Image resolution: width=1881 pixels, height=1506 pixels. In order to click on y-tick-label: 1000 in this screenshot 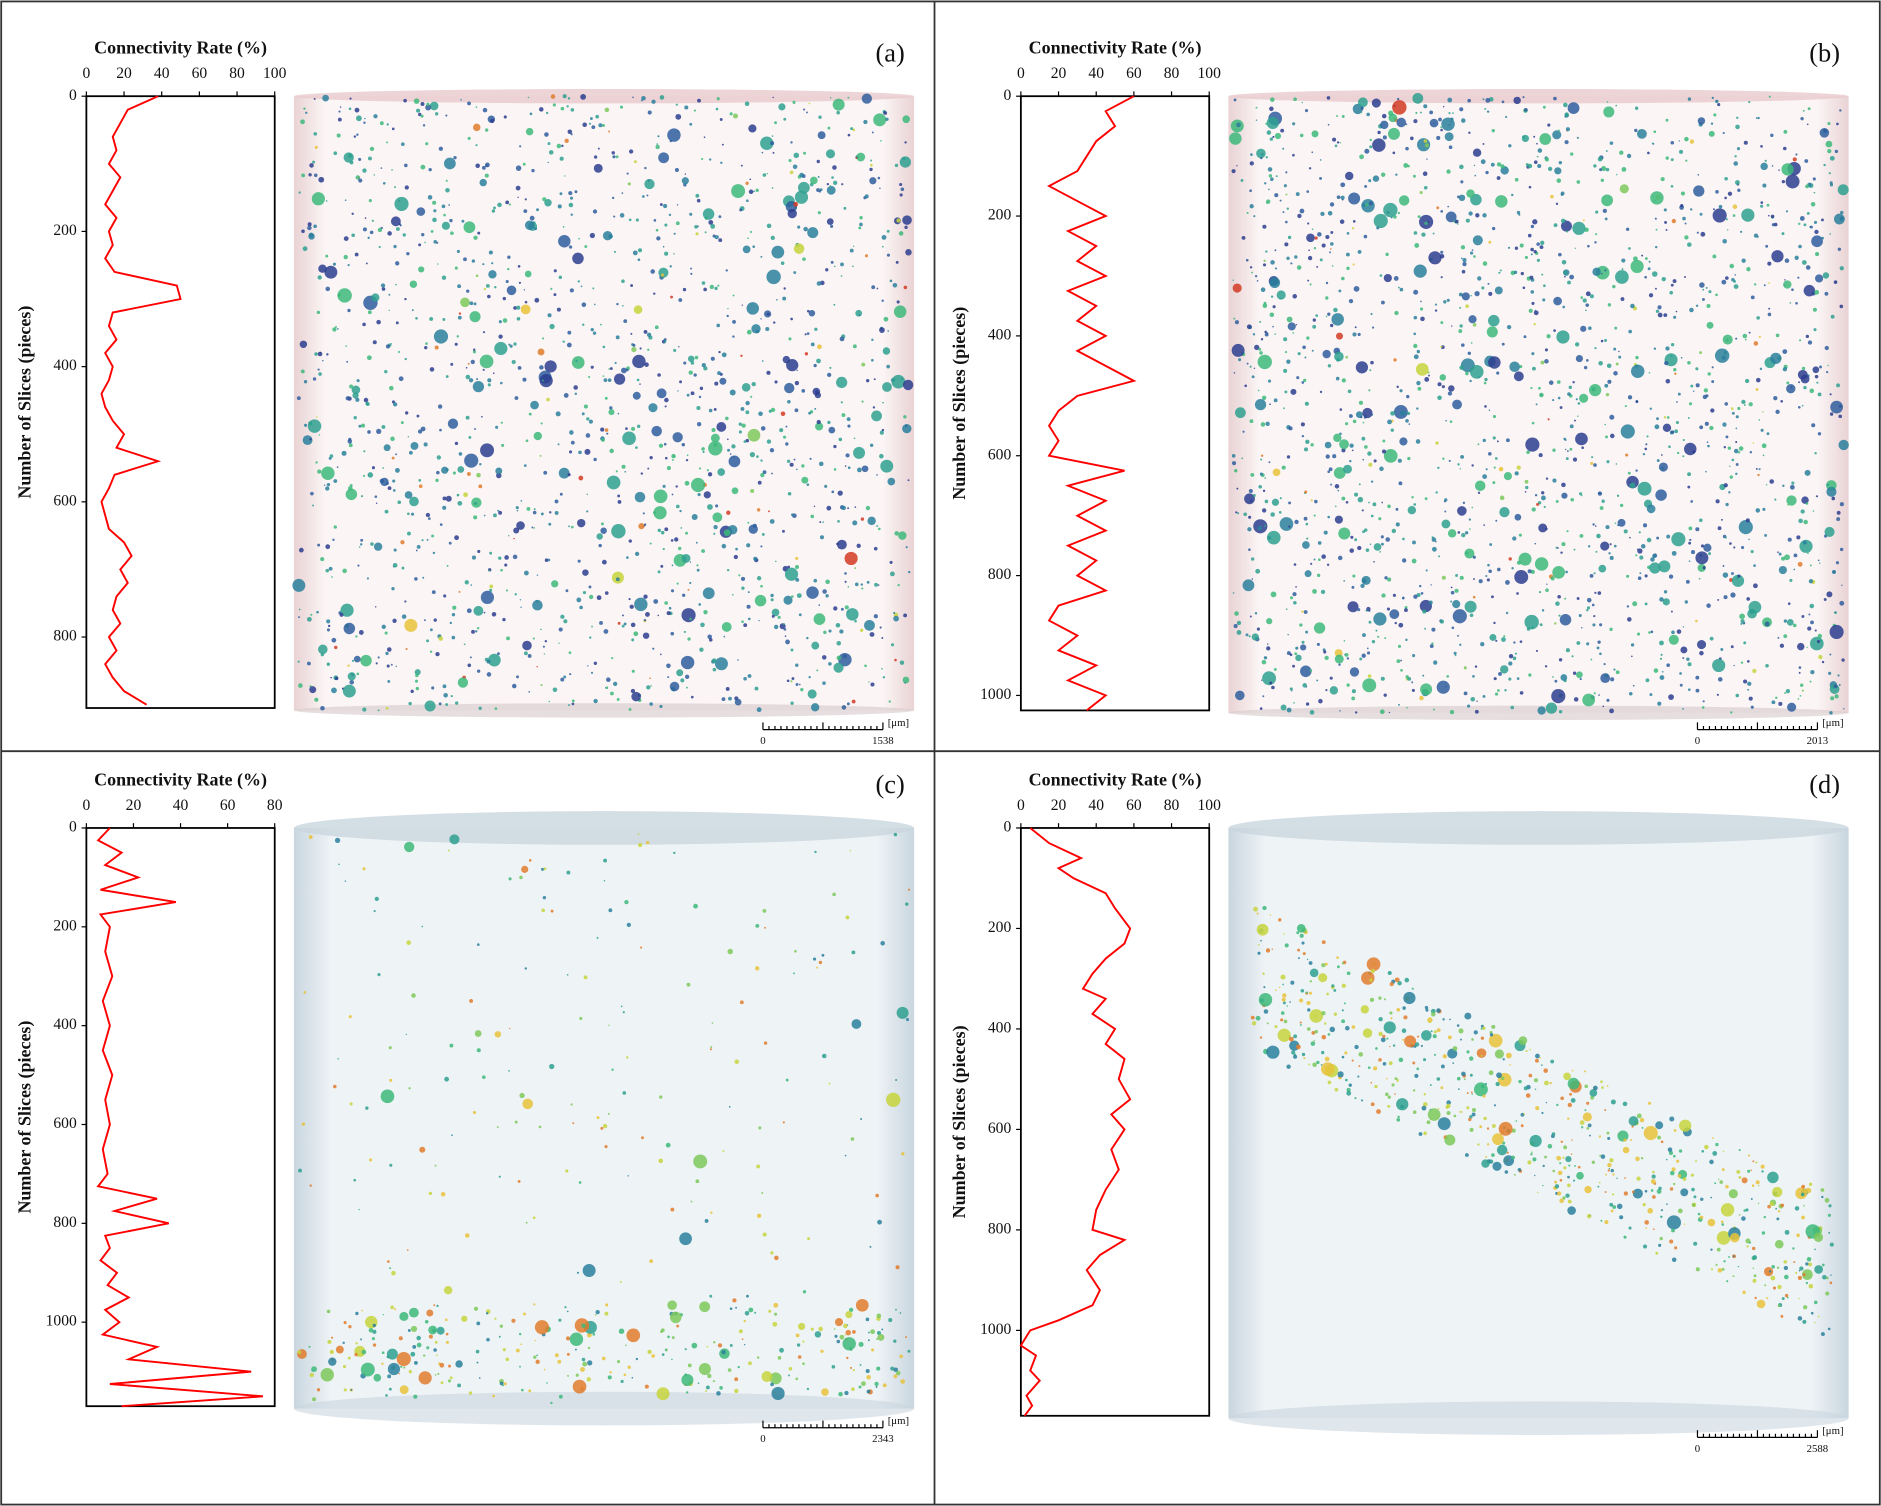, I will do `click(61, 1321)`.